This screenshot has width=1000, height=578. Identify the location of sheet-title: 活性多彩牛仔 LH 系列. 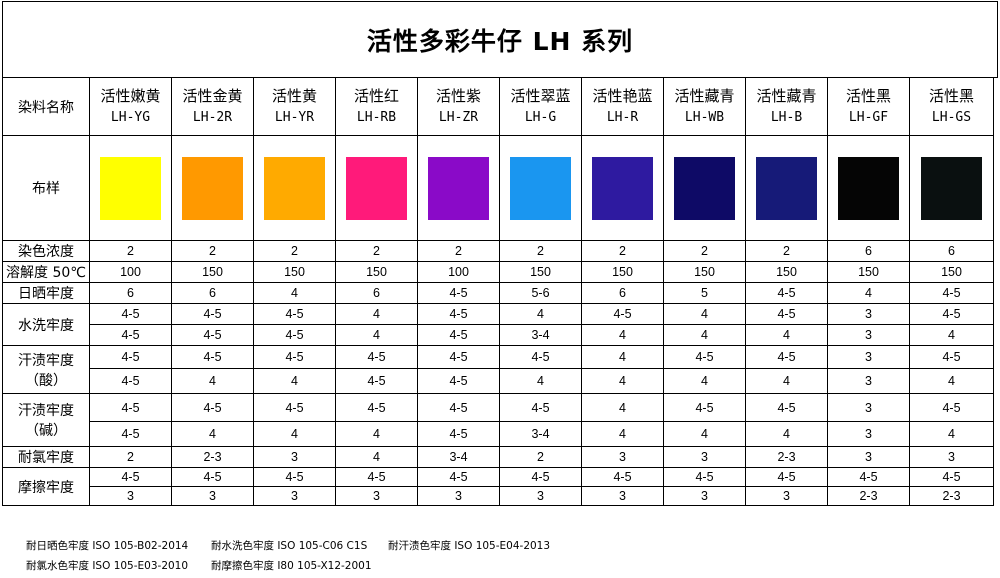
(500, 39).